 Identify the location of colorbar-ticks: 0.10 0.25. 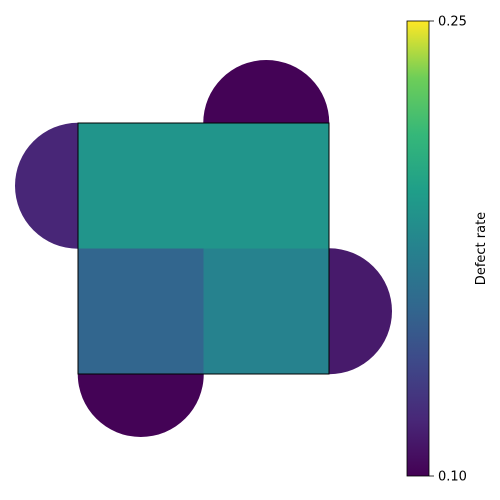
(448, 250).